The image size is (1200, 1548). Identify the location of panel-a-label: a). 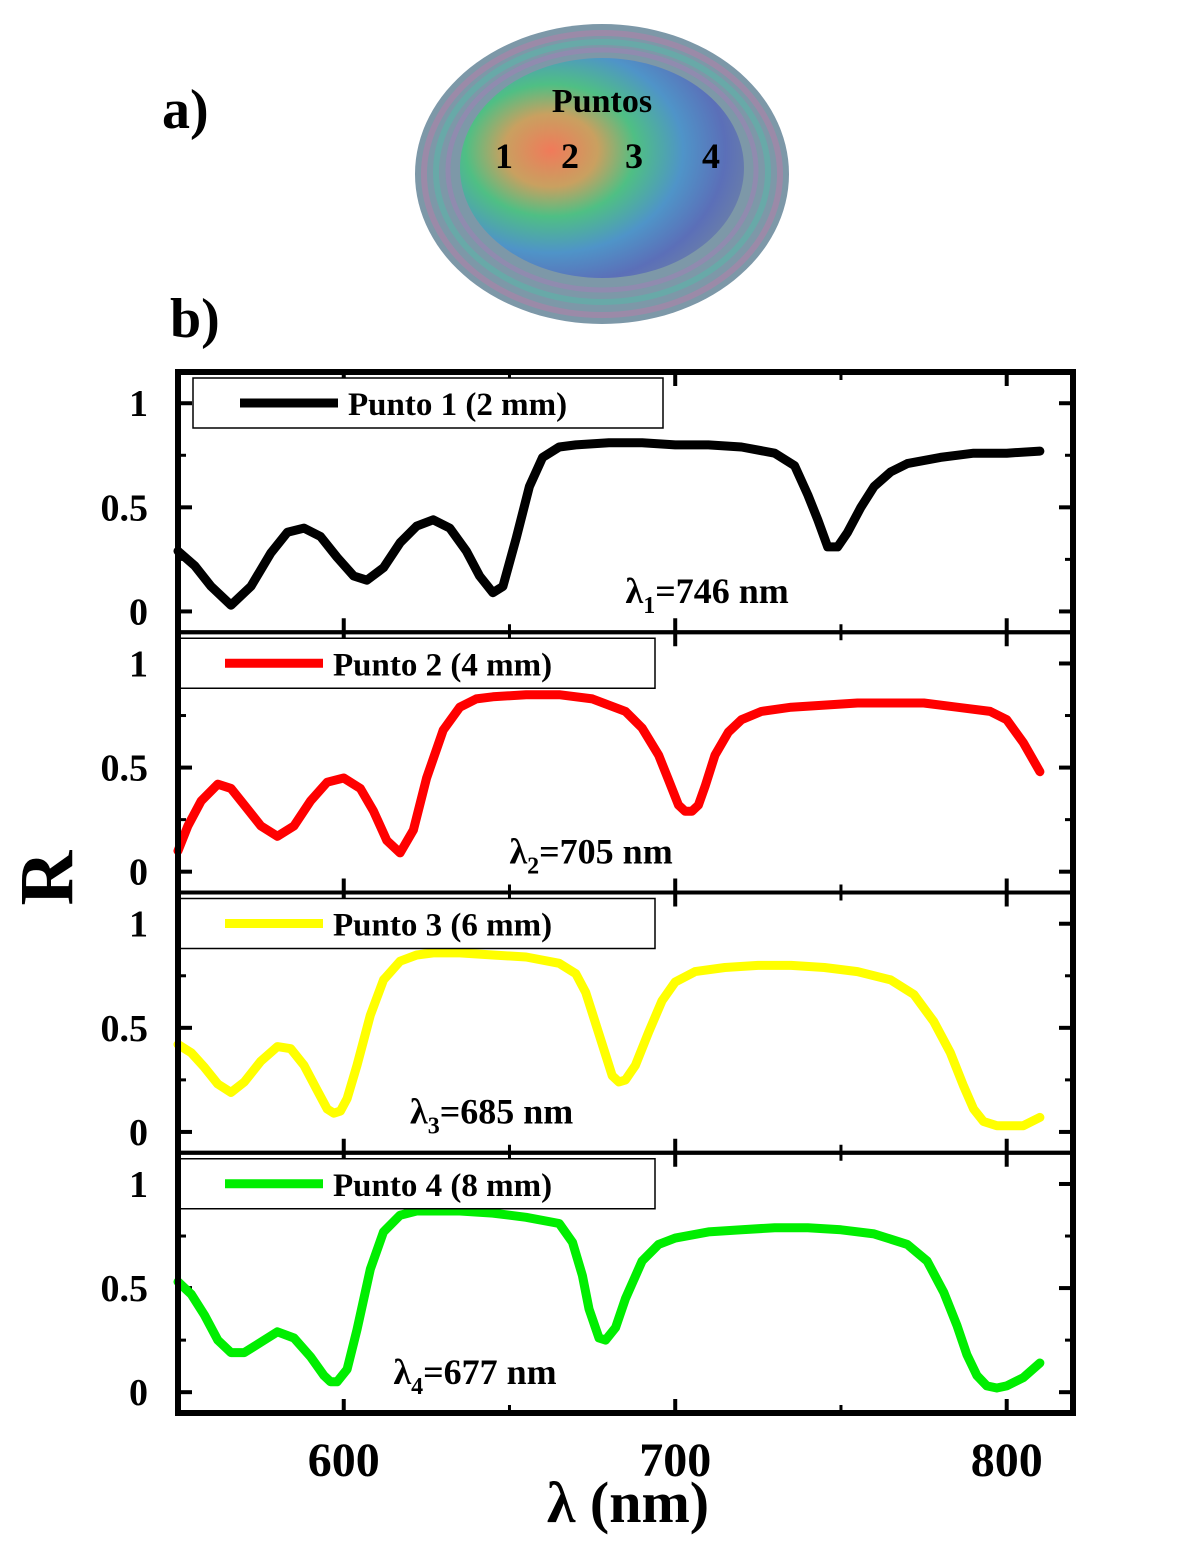
(185, 110).